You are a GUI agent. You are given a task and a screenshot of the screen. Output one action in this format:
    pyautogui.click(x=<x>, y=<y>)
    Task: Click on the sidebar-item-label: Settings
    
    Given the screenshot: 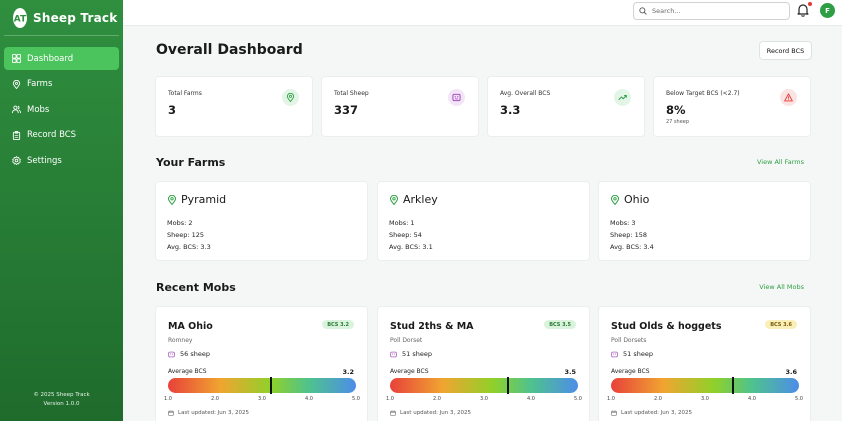 What is the action you would take?
    pyautogui.click(x=44, y=160)
    